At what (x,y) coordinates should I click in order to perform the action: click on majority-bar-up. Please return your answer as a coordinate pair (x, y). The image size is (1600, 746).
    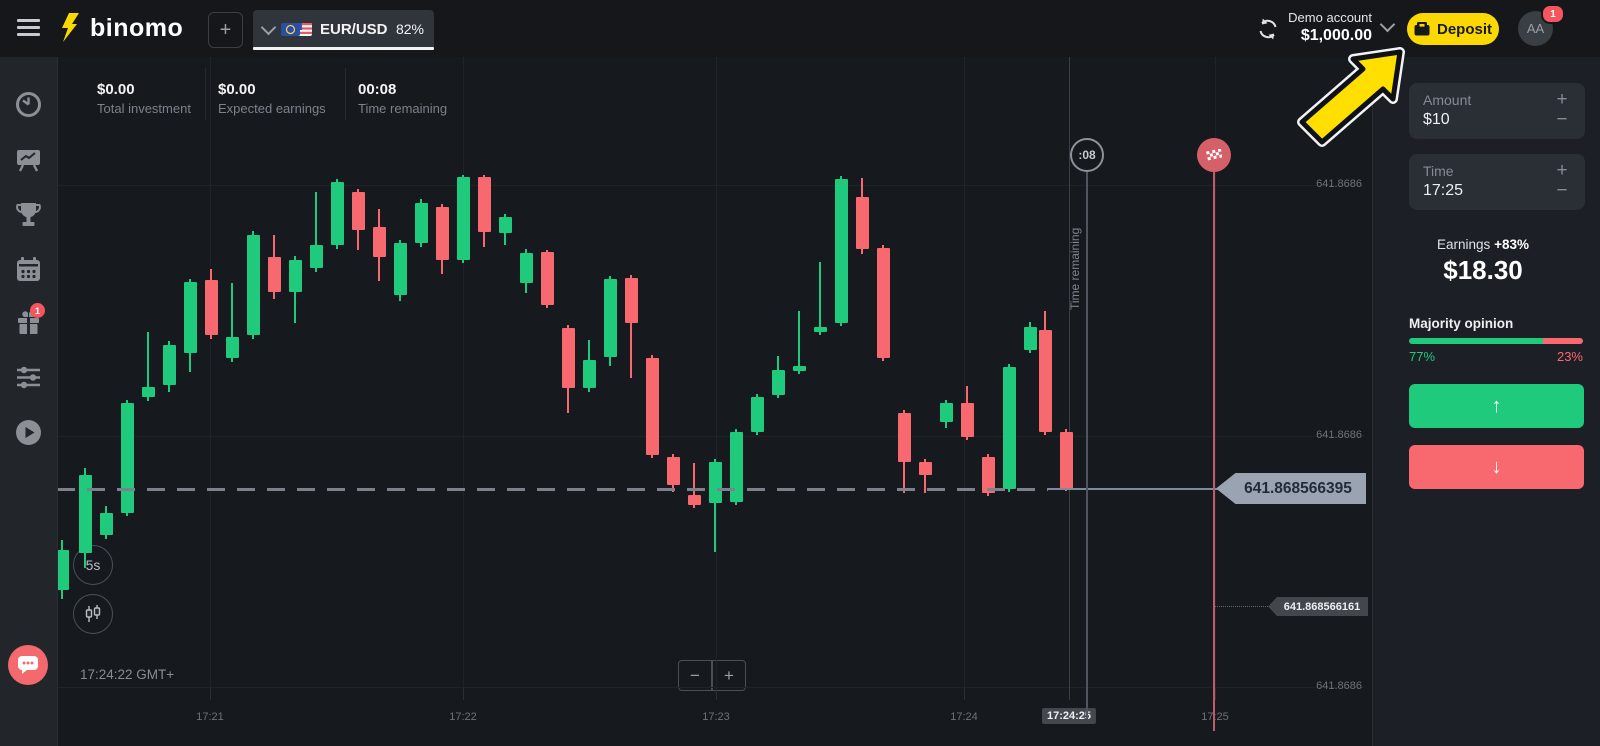
    Looking at the image, I should click on (1476, 341).